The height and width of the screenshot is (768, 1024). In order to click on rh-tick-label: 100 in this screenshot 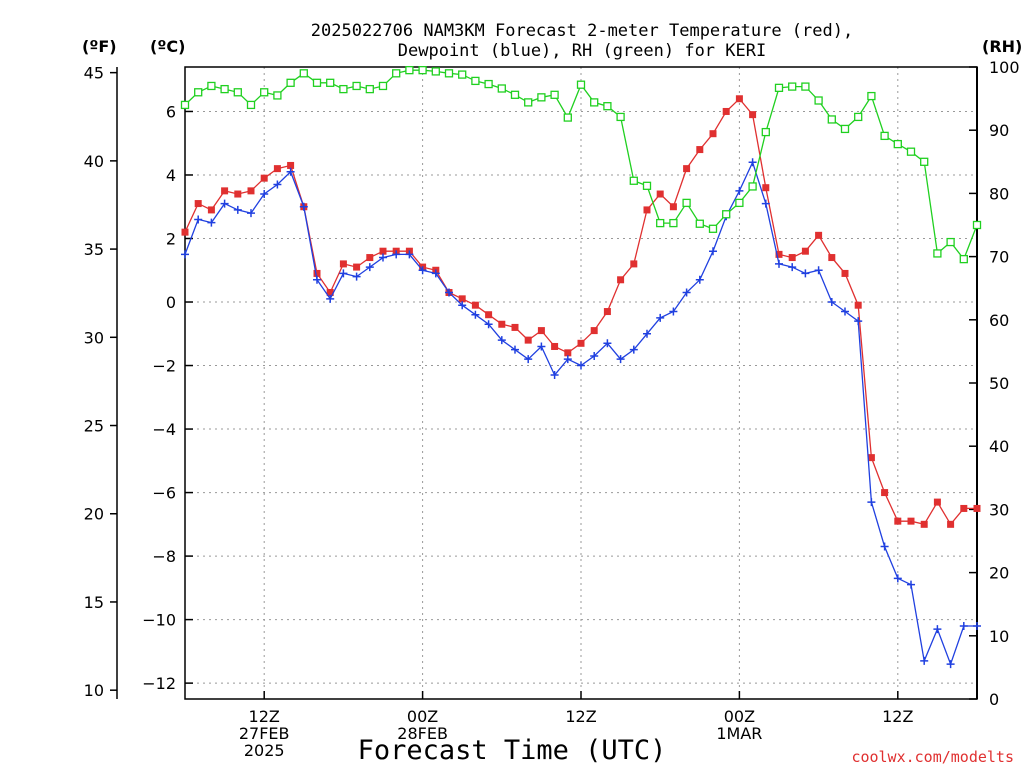, I will do `click(1004, 67)`.